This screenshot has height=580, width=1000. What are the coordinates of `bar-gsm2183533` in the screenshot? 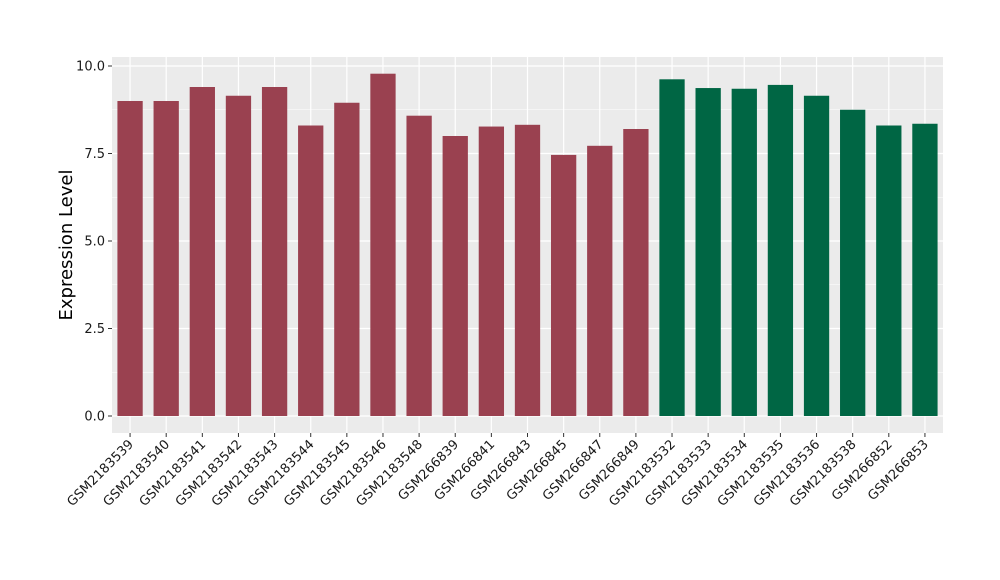 It's located at (708, 252).